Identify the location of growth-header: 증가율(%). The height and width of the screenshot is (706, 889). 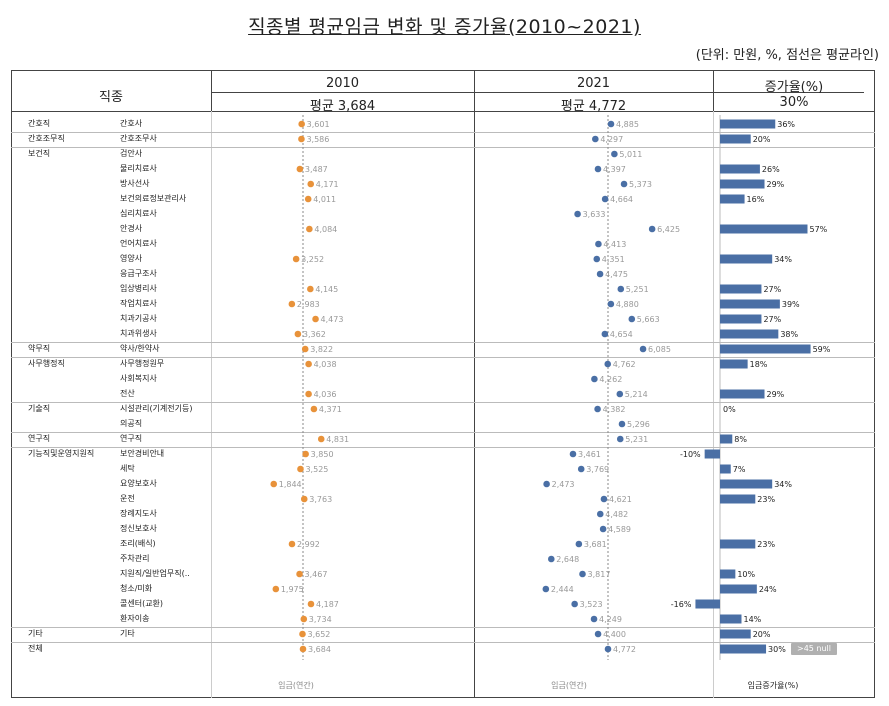
(794, 87).